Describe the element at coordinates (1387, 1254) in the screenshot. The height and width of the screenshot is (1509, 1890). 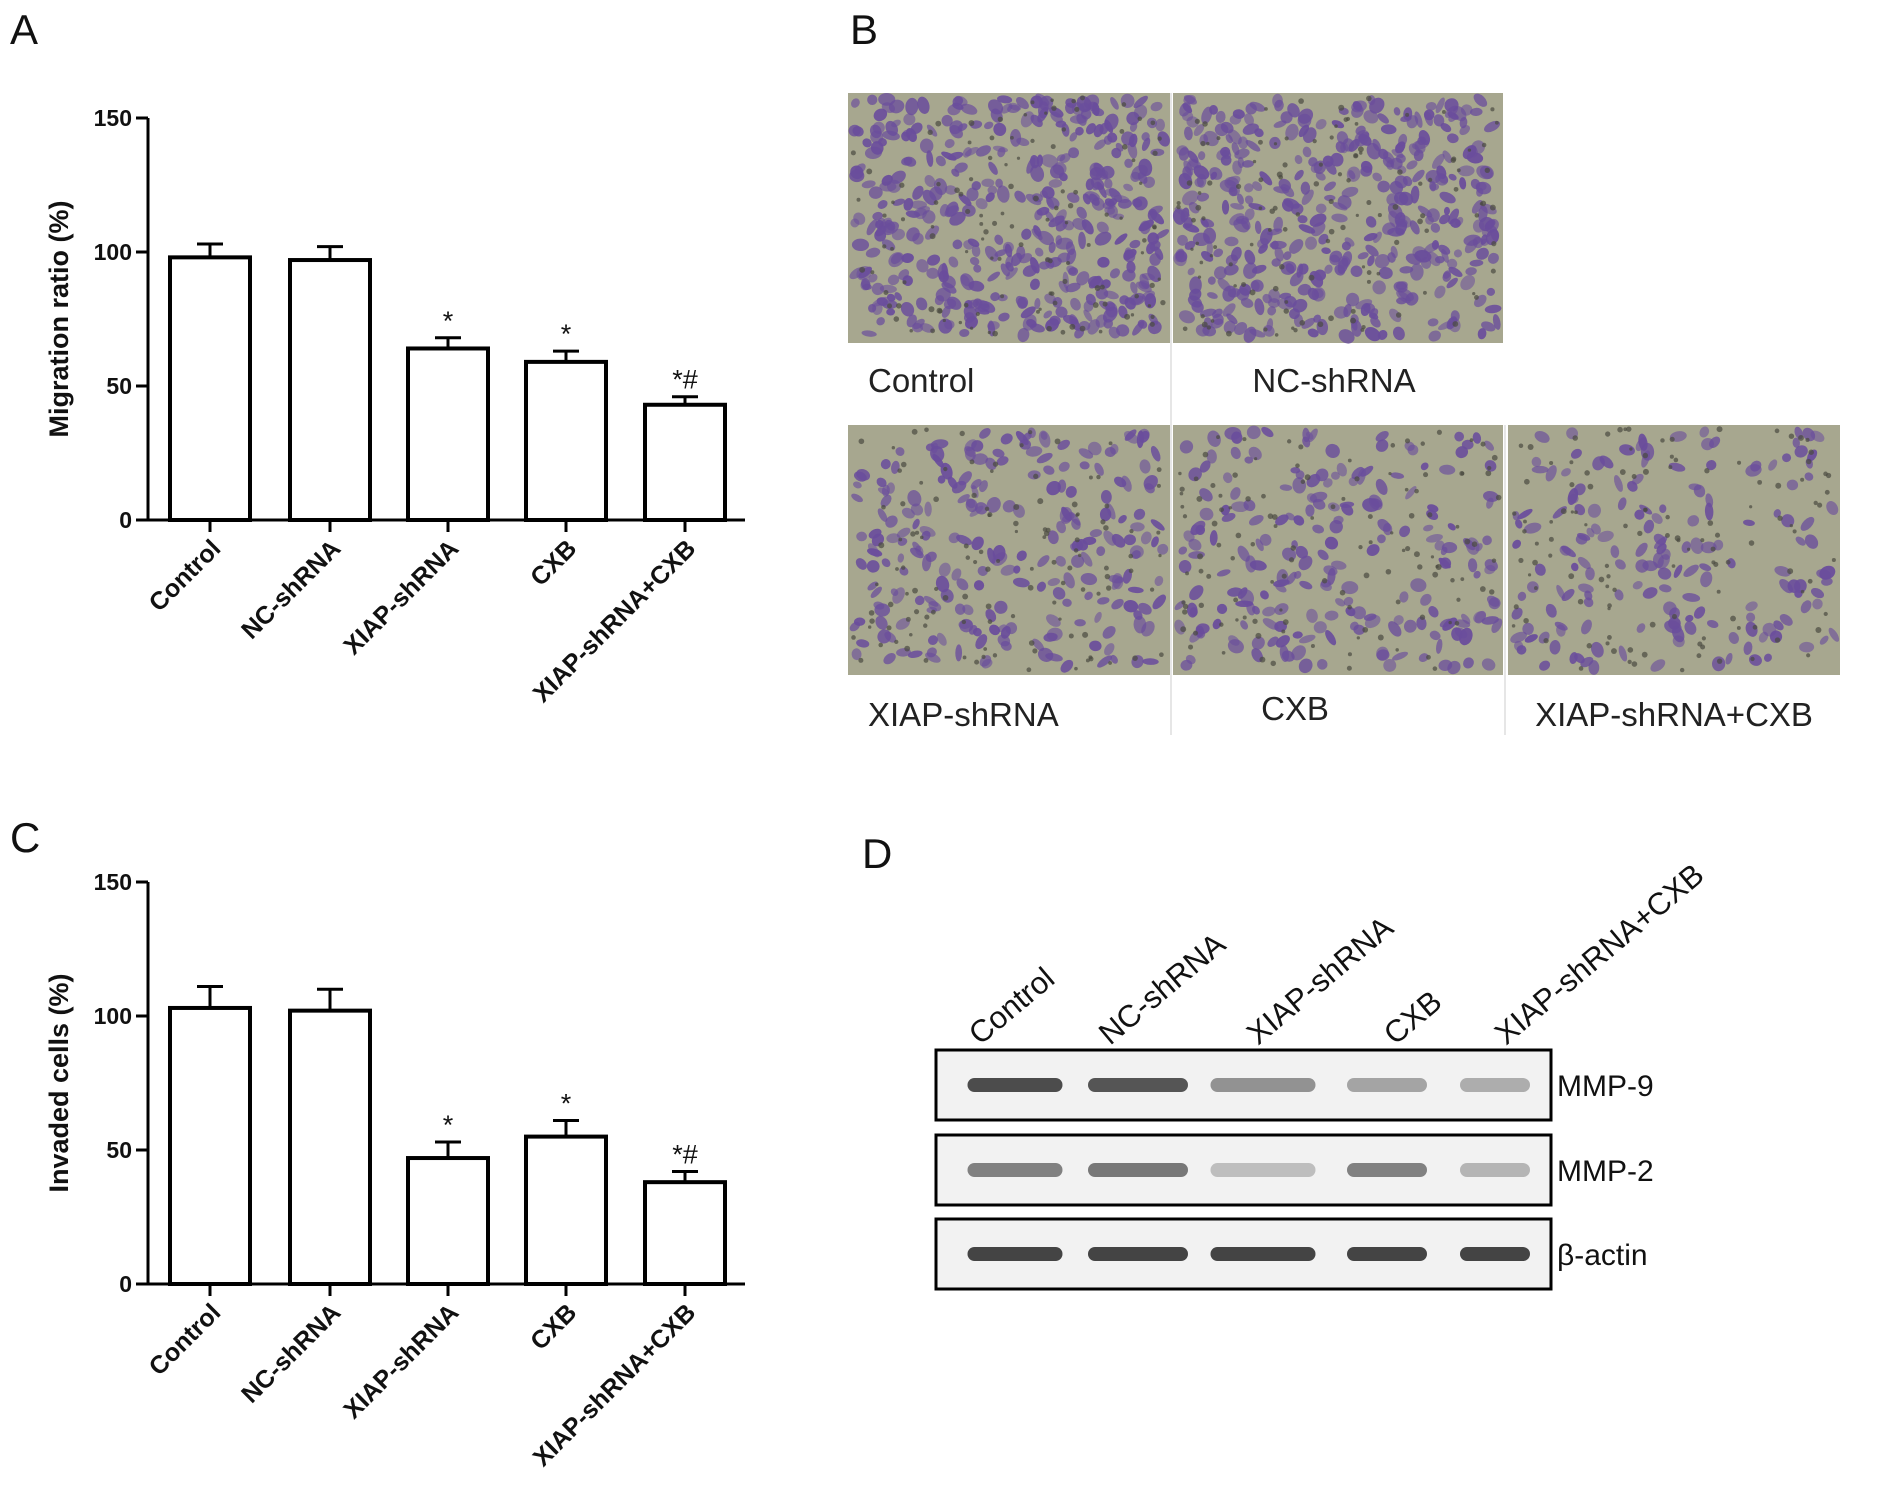
I see `blot-band` at that location.